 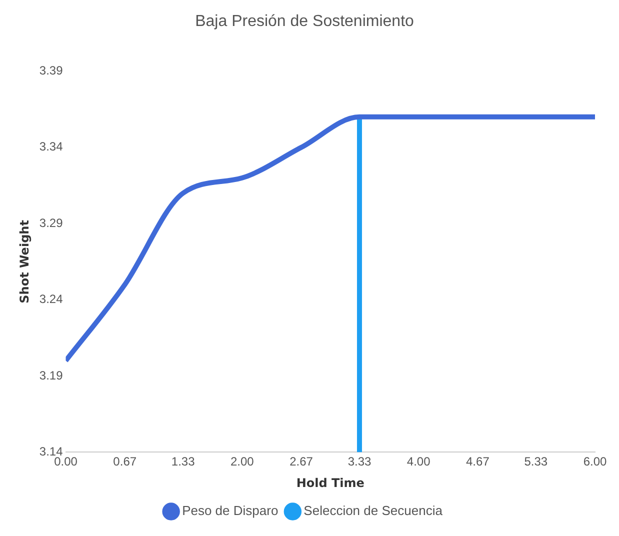 I want to click on y-tick-label: 3.29, so click(x=51, y=223).